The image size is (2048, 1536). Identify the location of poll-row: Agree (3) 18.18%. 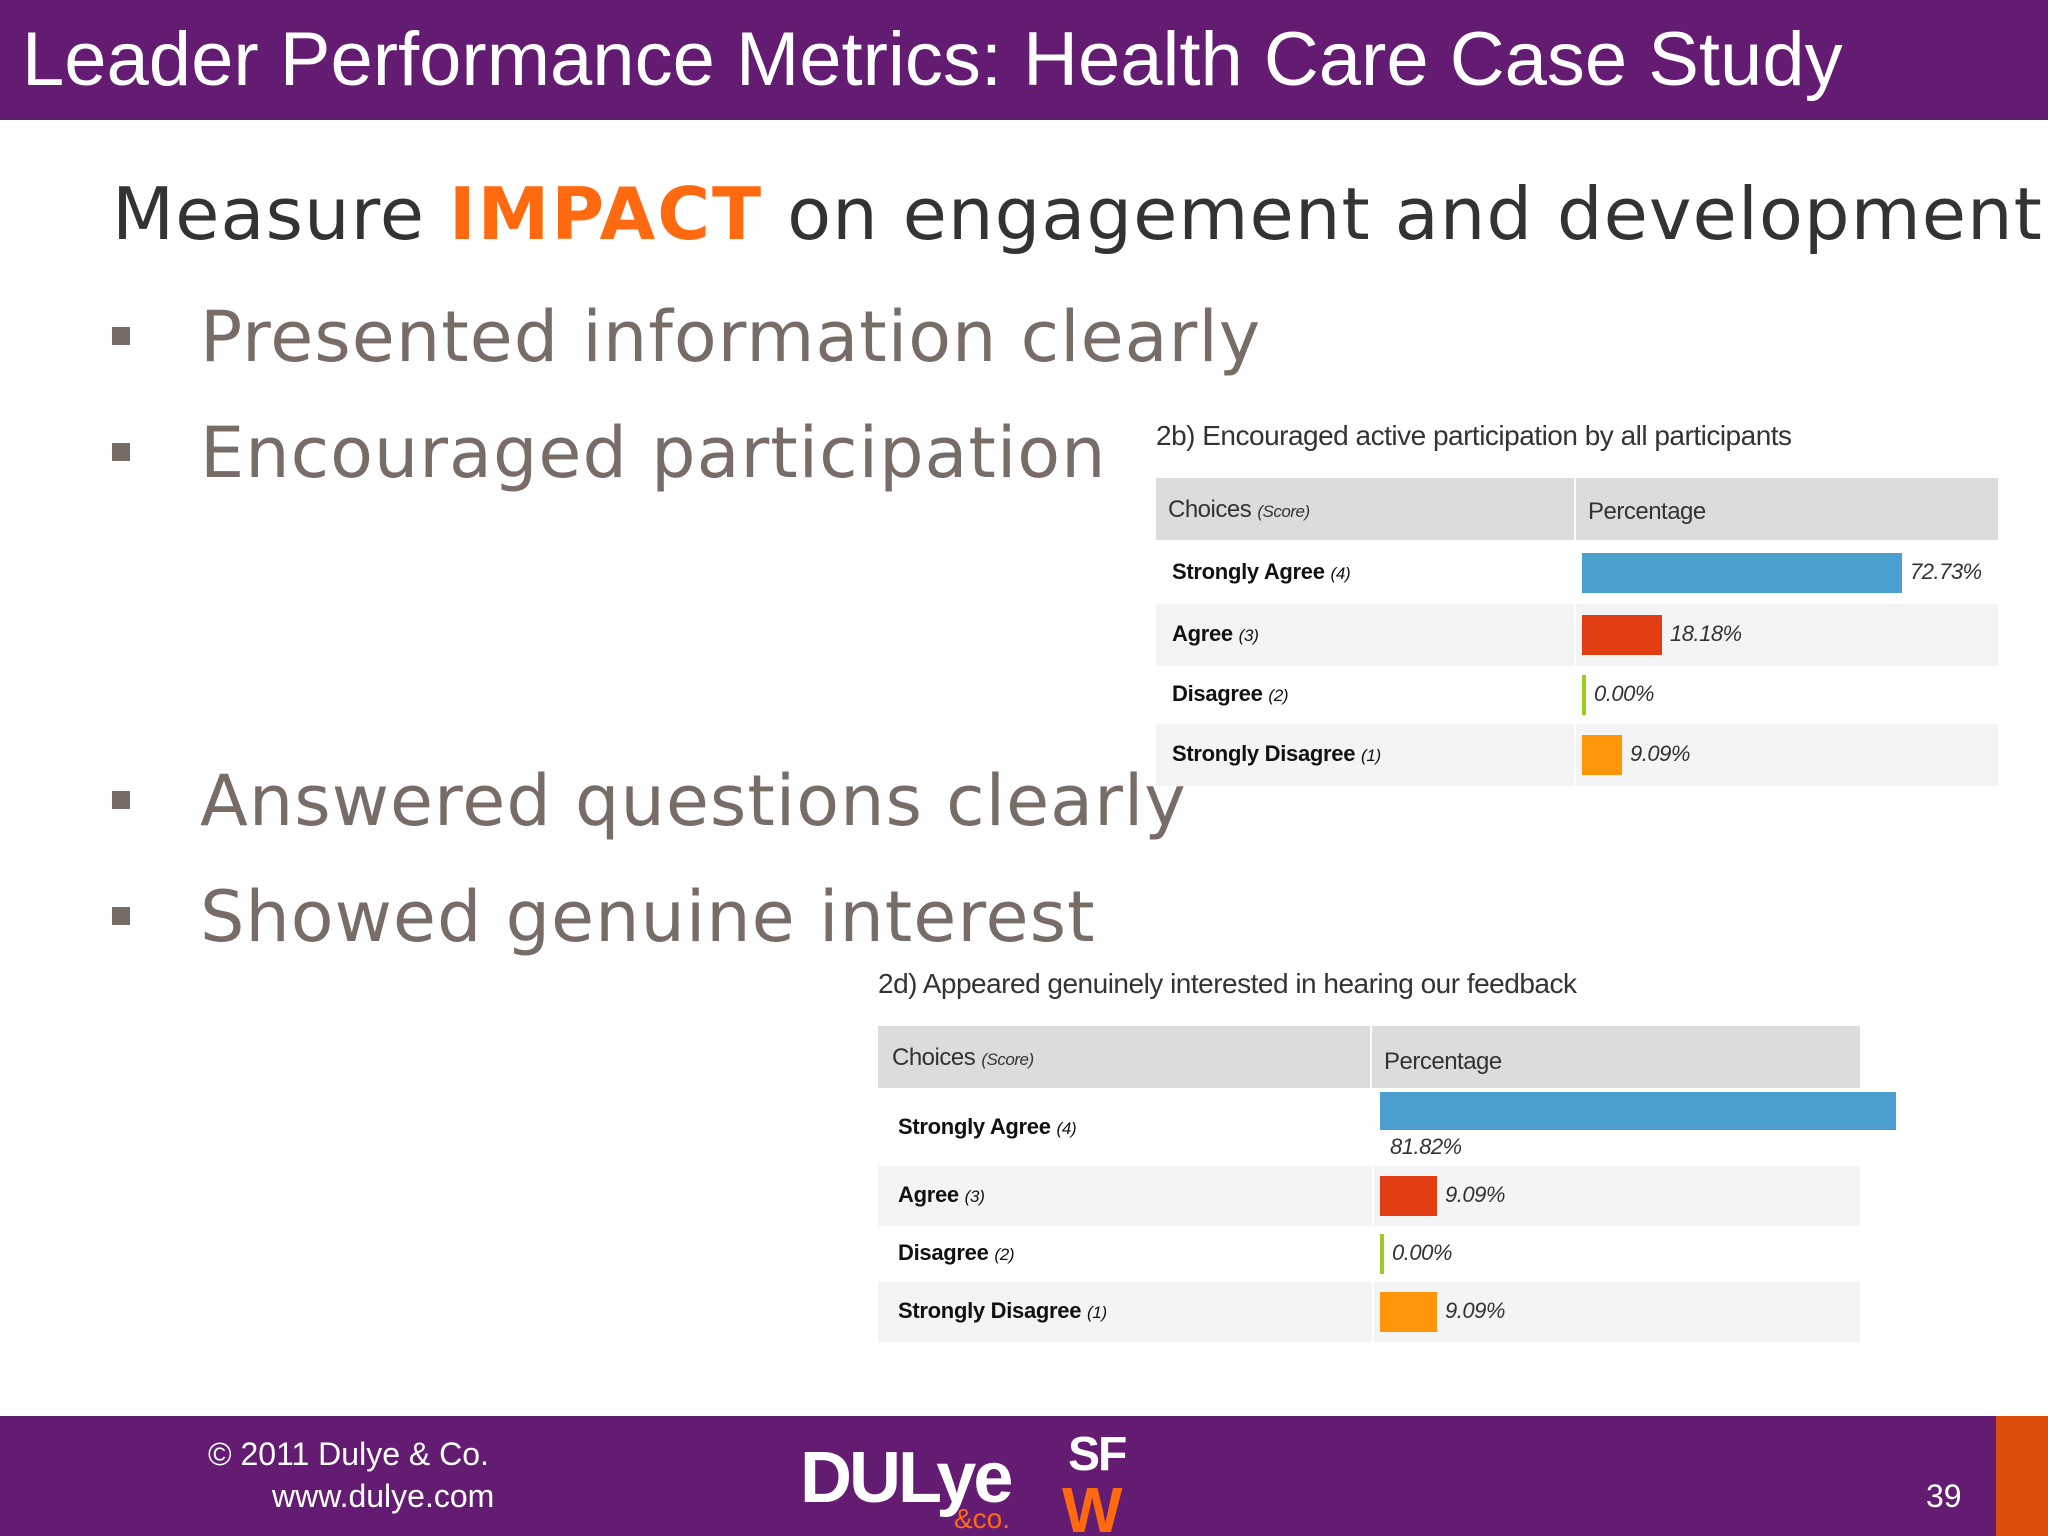
(1577, 635).